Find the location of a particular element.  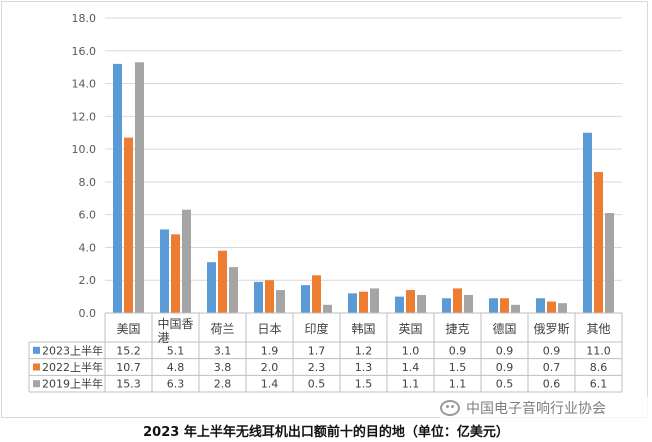

data-label: 4.8 is located at coordinates (176, 367).